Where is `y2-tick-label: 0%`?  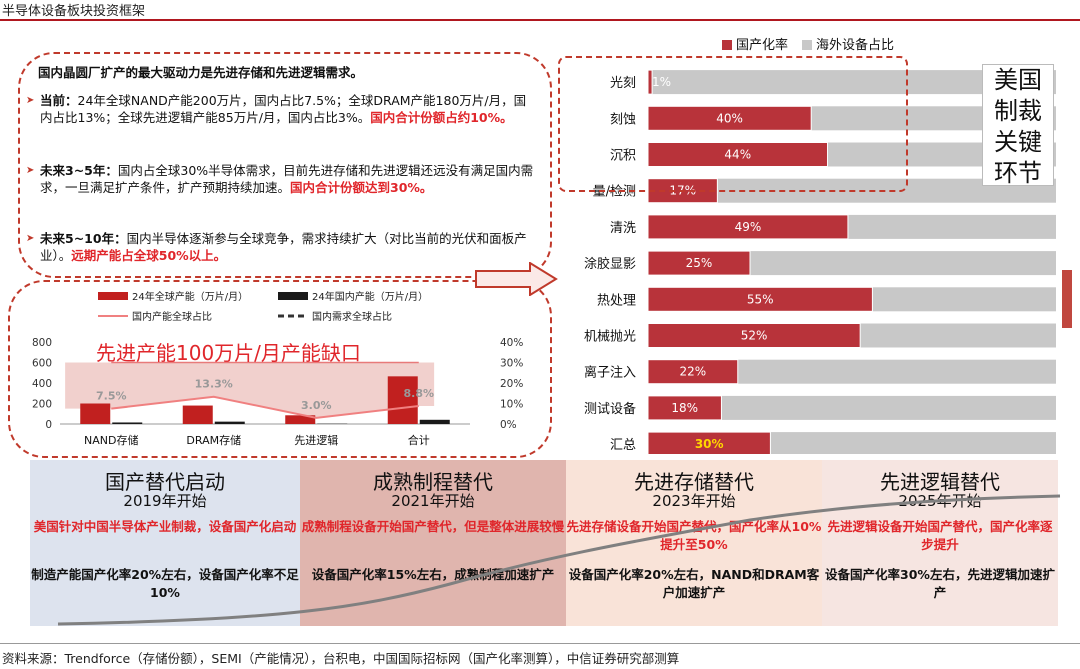 y2-tick-label: 0% is located at coordinates (508, 425).